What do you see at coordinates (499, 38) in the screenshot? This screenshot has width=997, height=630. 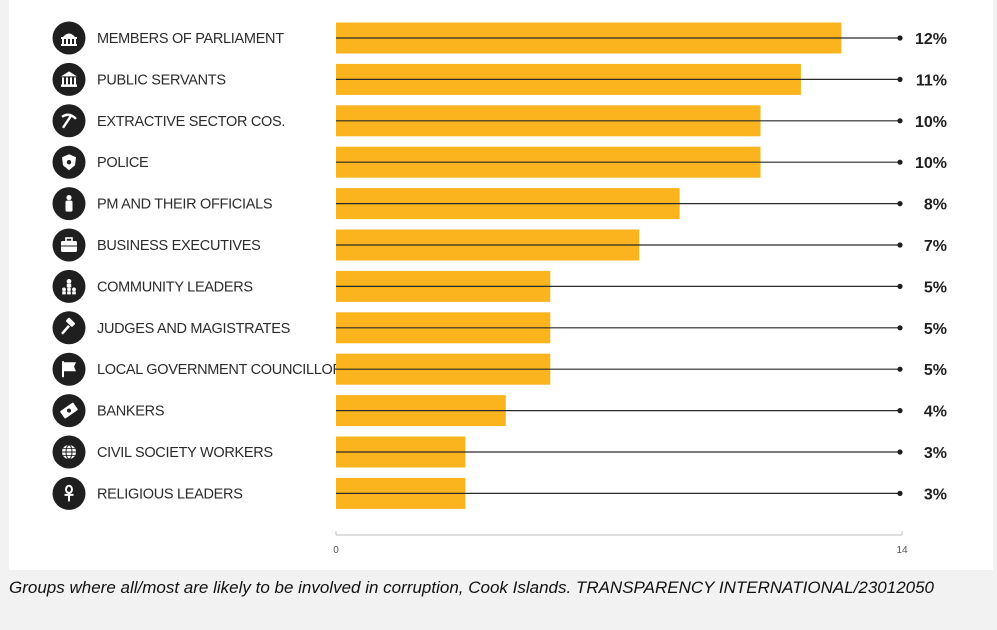 I see `chart-row: MEMBERS OF PARLIAMENT 12%` at bounding box center [499, 38].